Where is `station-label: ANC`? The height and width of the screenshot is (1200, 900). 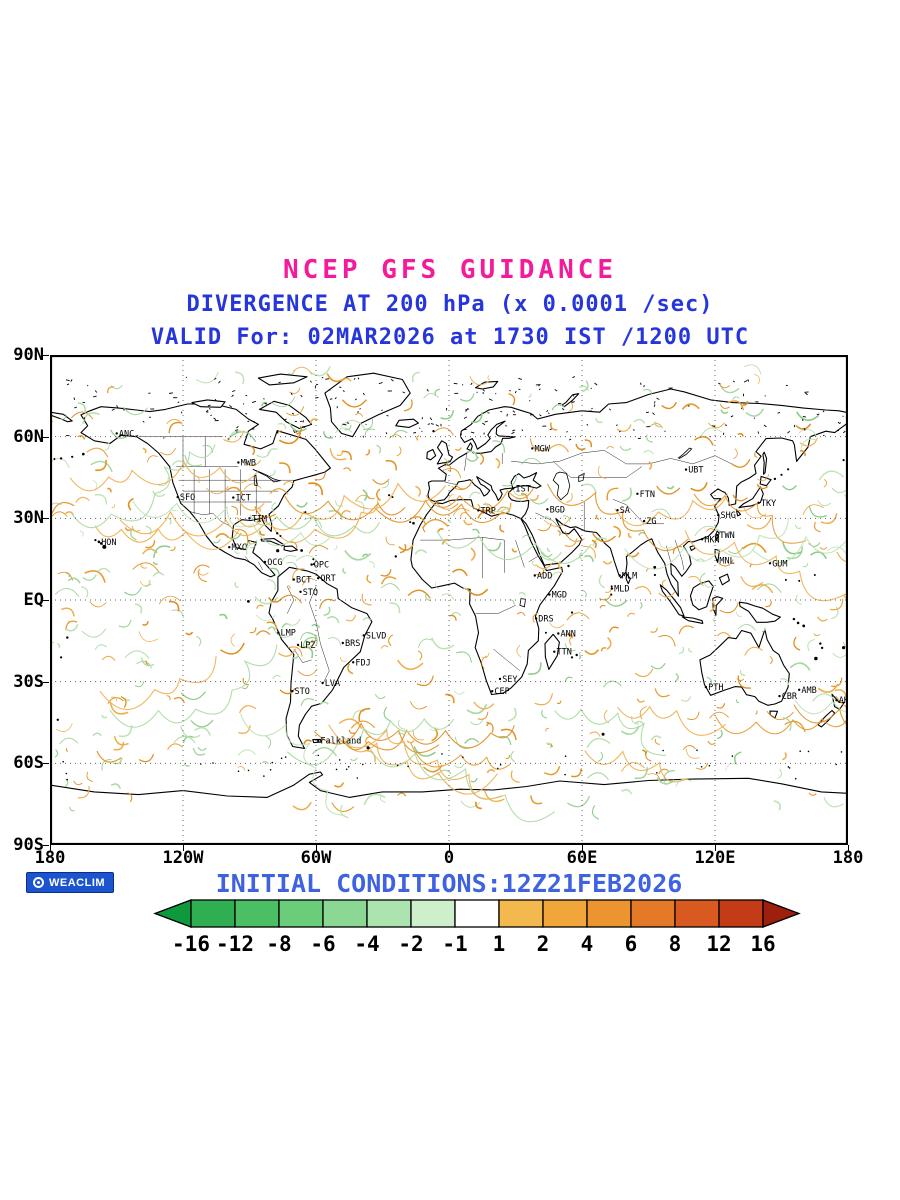
station-label: ANC is located at coordinates (126, 434).